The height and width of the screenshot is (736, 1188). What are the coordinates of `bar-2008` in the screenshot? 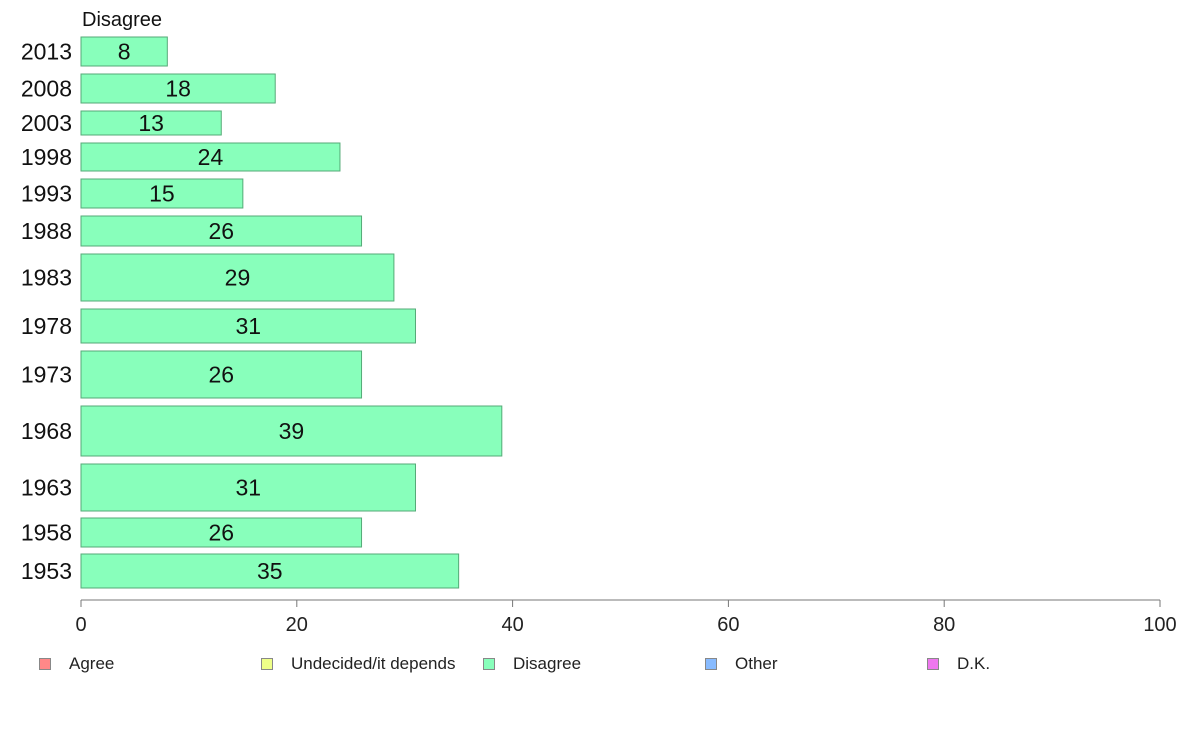 It's located at (178, 88).